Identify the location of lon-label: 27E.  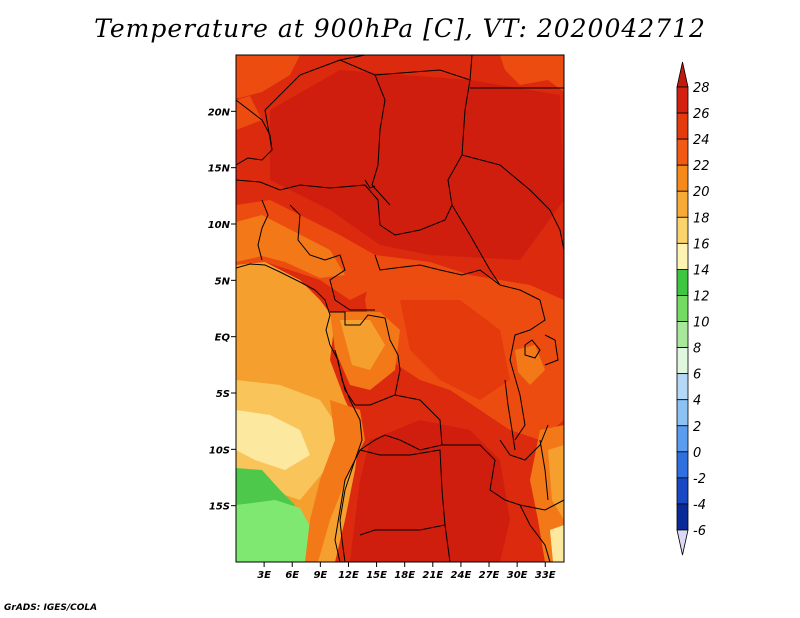
(489, 575).